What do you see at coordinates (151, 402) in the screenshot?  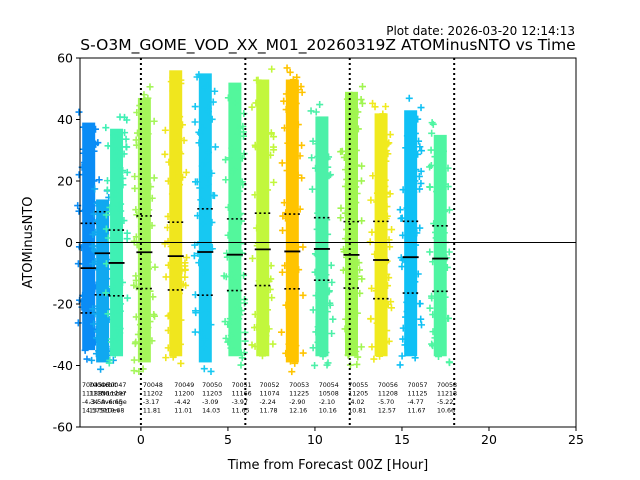 I see `orbit-average-70048: -3.17` at bounding box center [151, 402].